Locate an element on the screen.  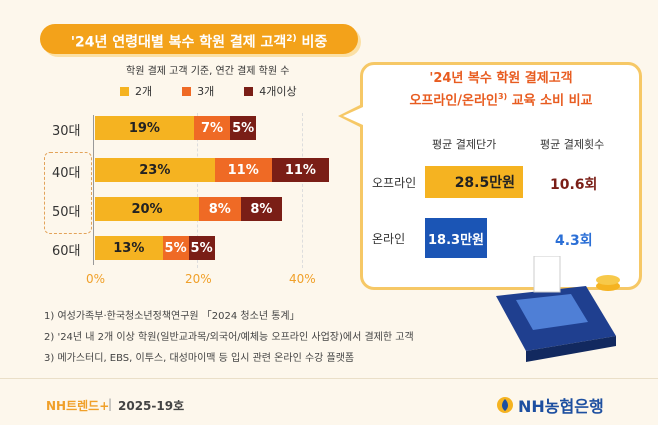
chart-subtitle: 학원 결제 고객 기준, 연간 결제 학원 수 is located at coordinates (208, 71).